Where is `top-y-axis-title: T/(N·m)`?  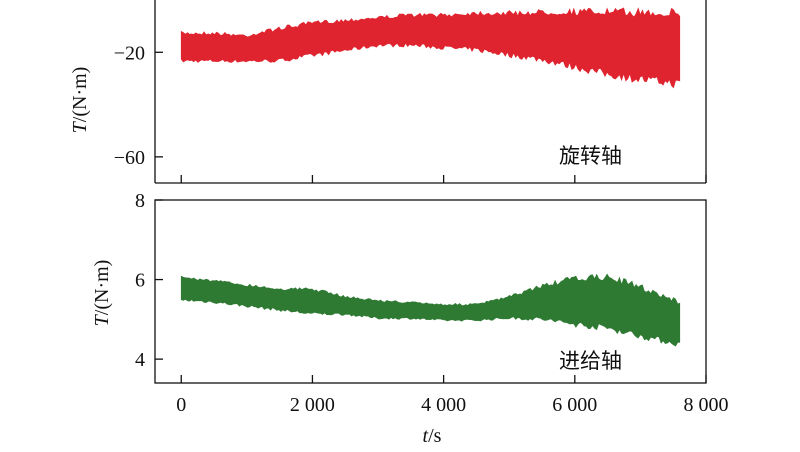 top-y-axis-title: T/(N·m) is located at coordinates (80, 100).